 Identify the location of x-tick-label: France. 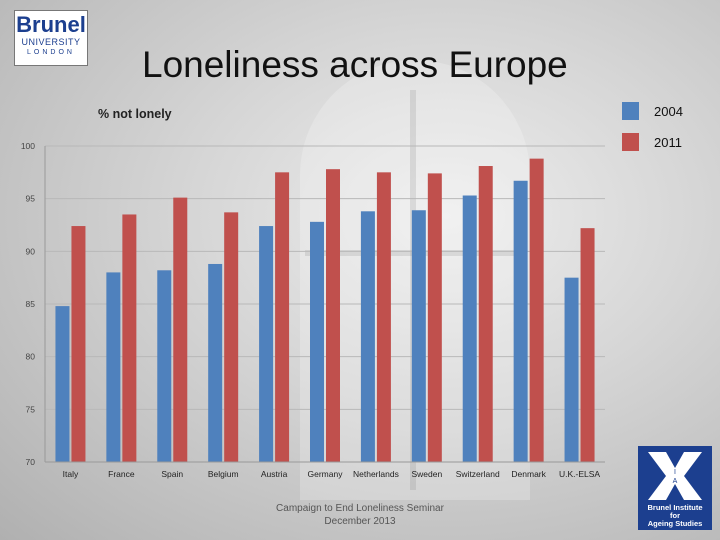
(121, 474).